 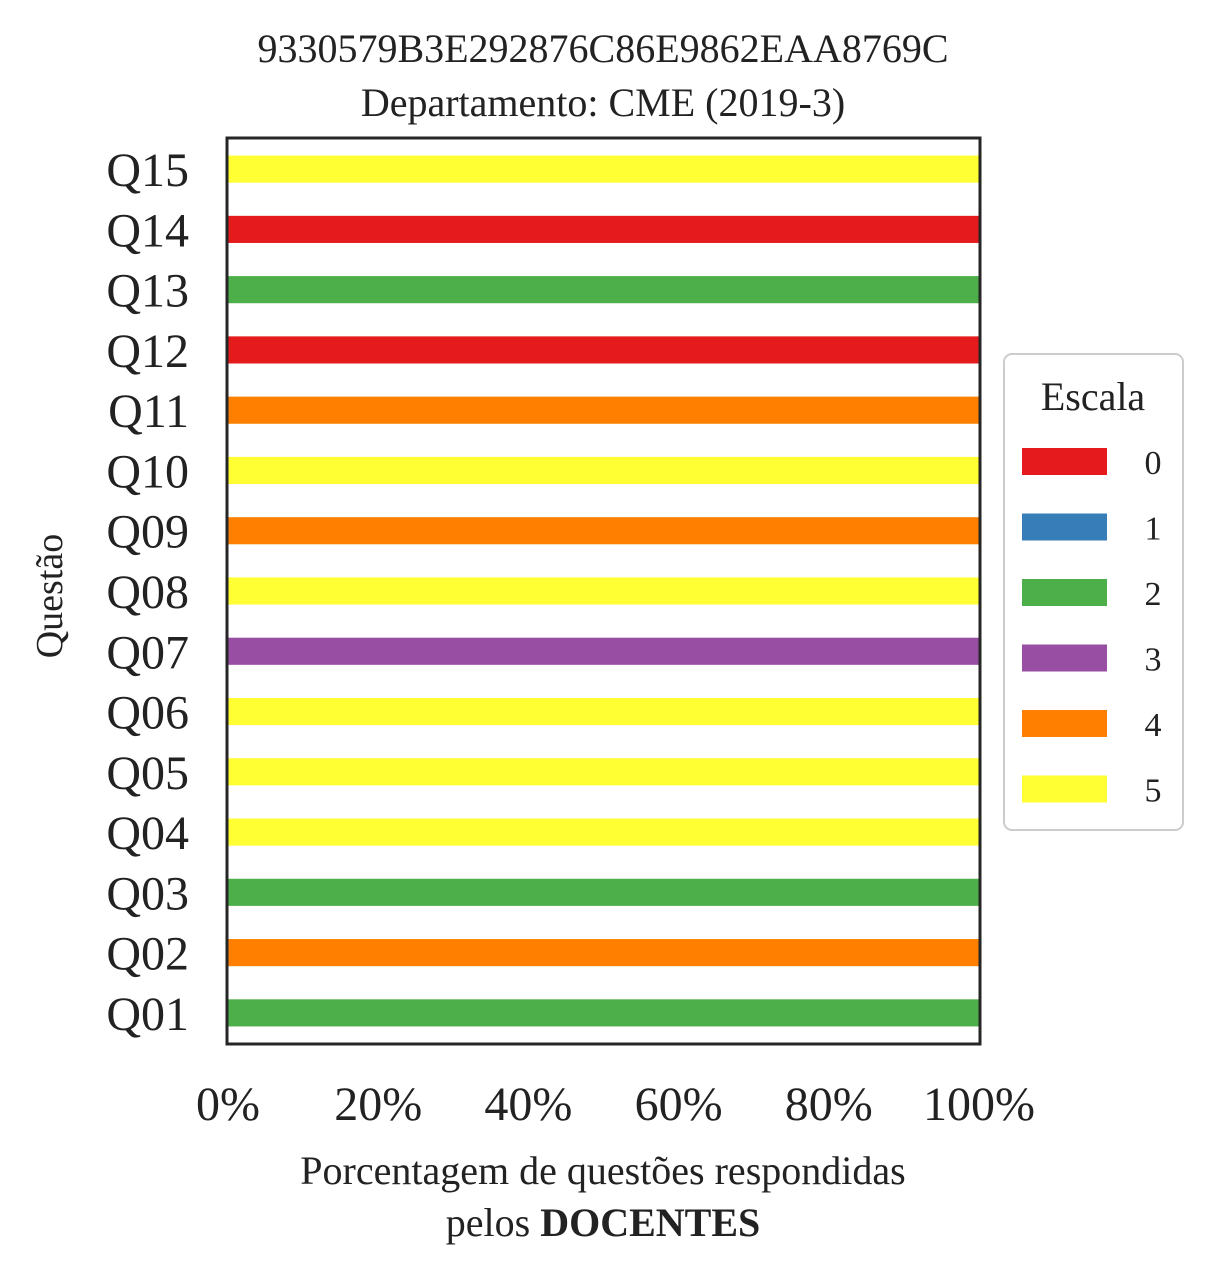 I want to click on y-tick-label: Q06, so click(x=147, y=713).